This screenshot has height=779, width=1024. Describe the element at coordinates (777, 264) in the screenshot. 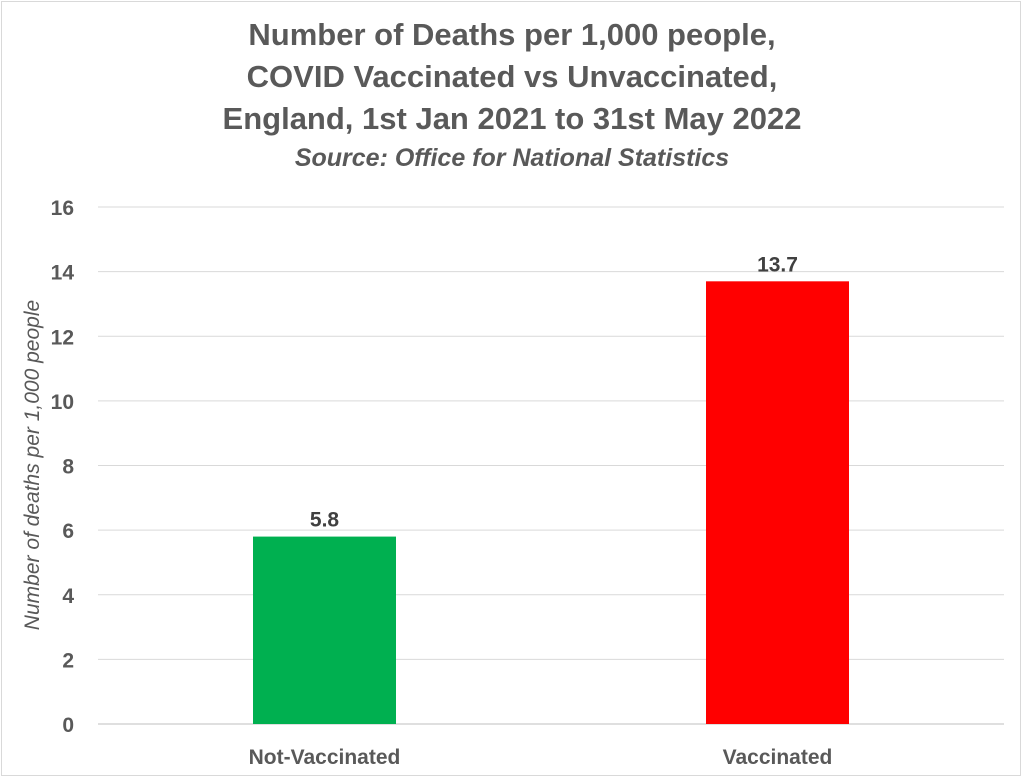

I see `data-label: 13.7` at that location.